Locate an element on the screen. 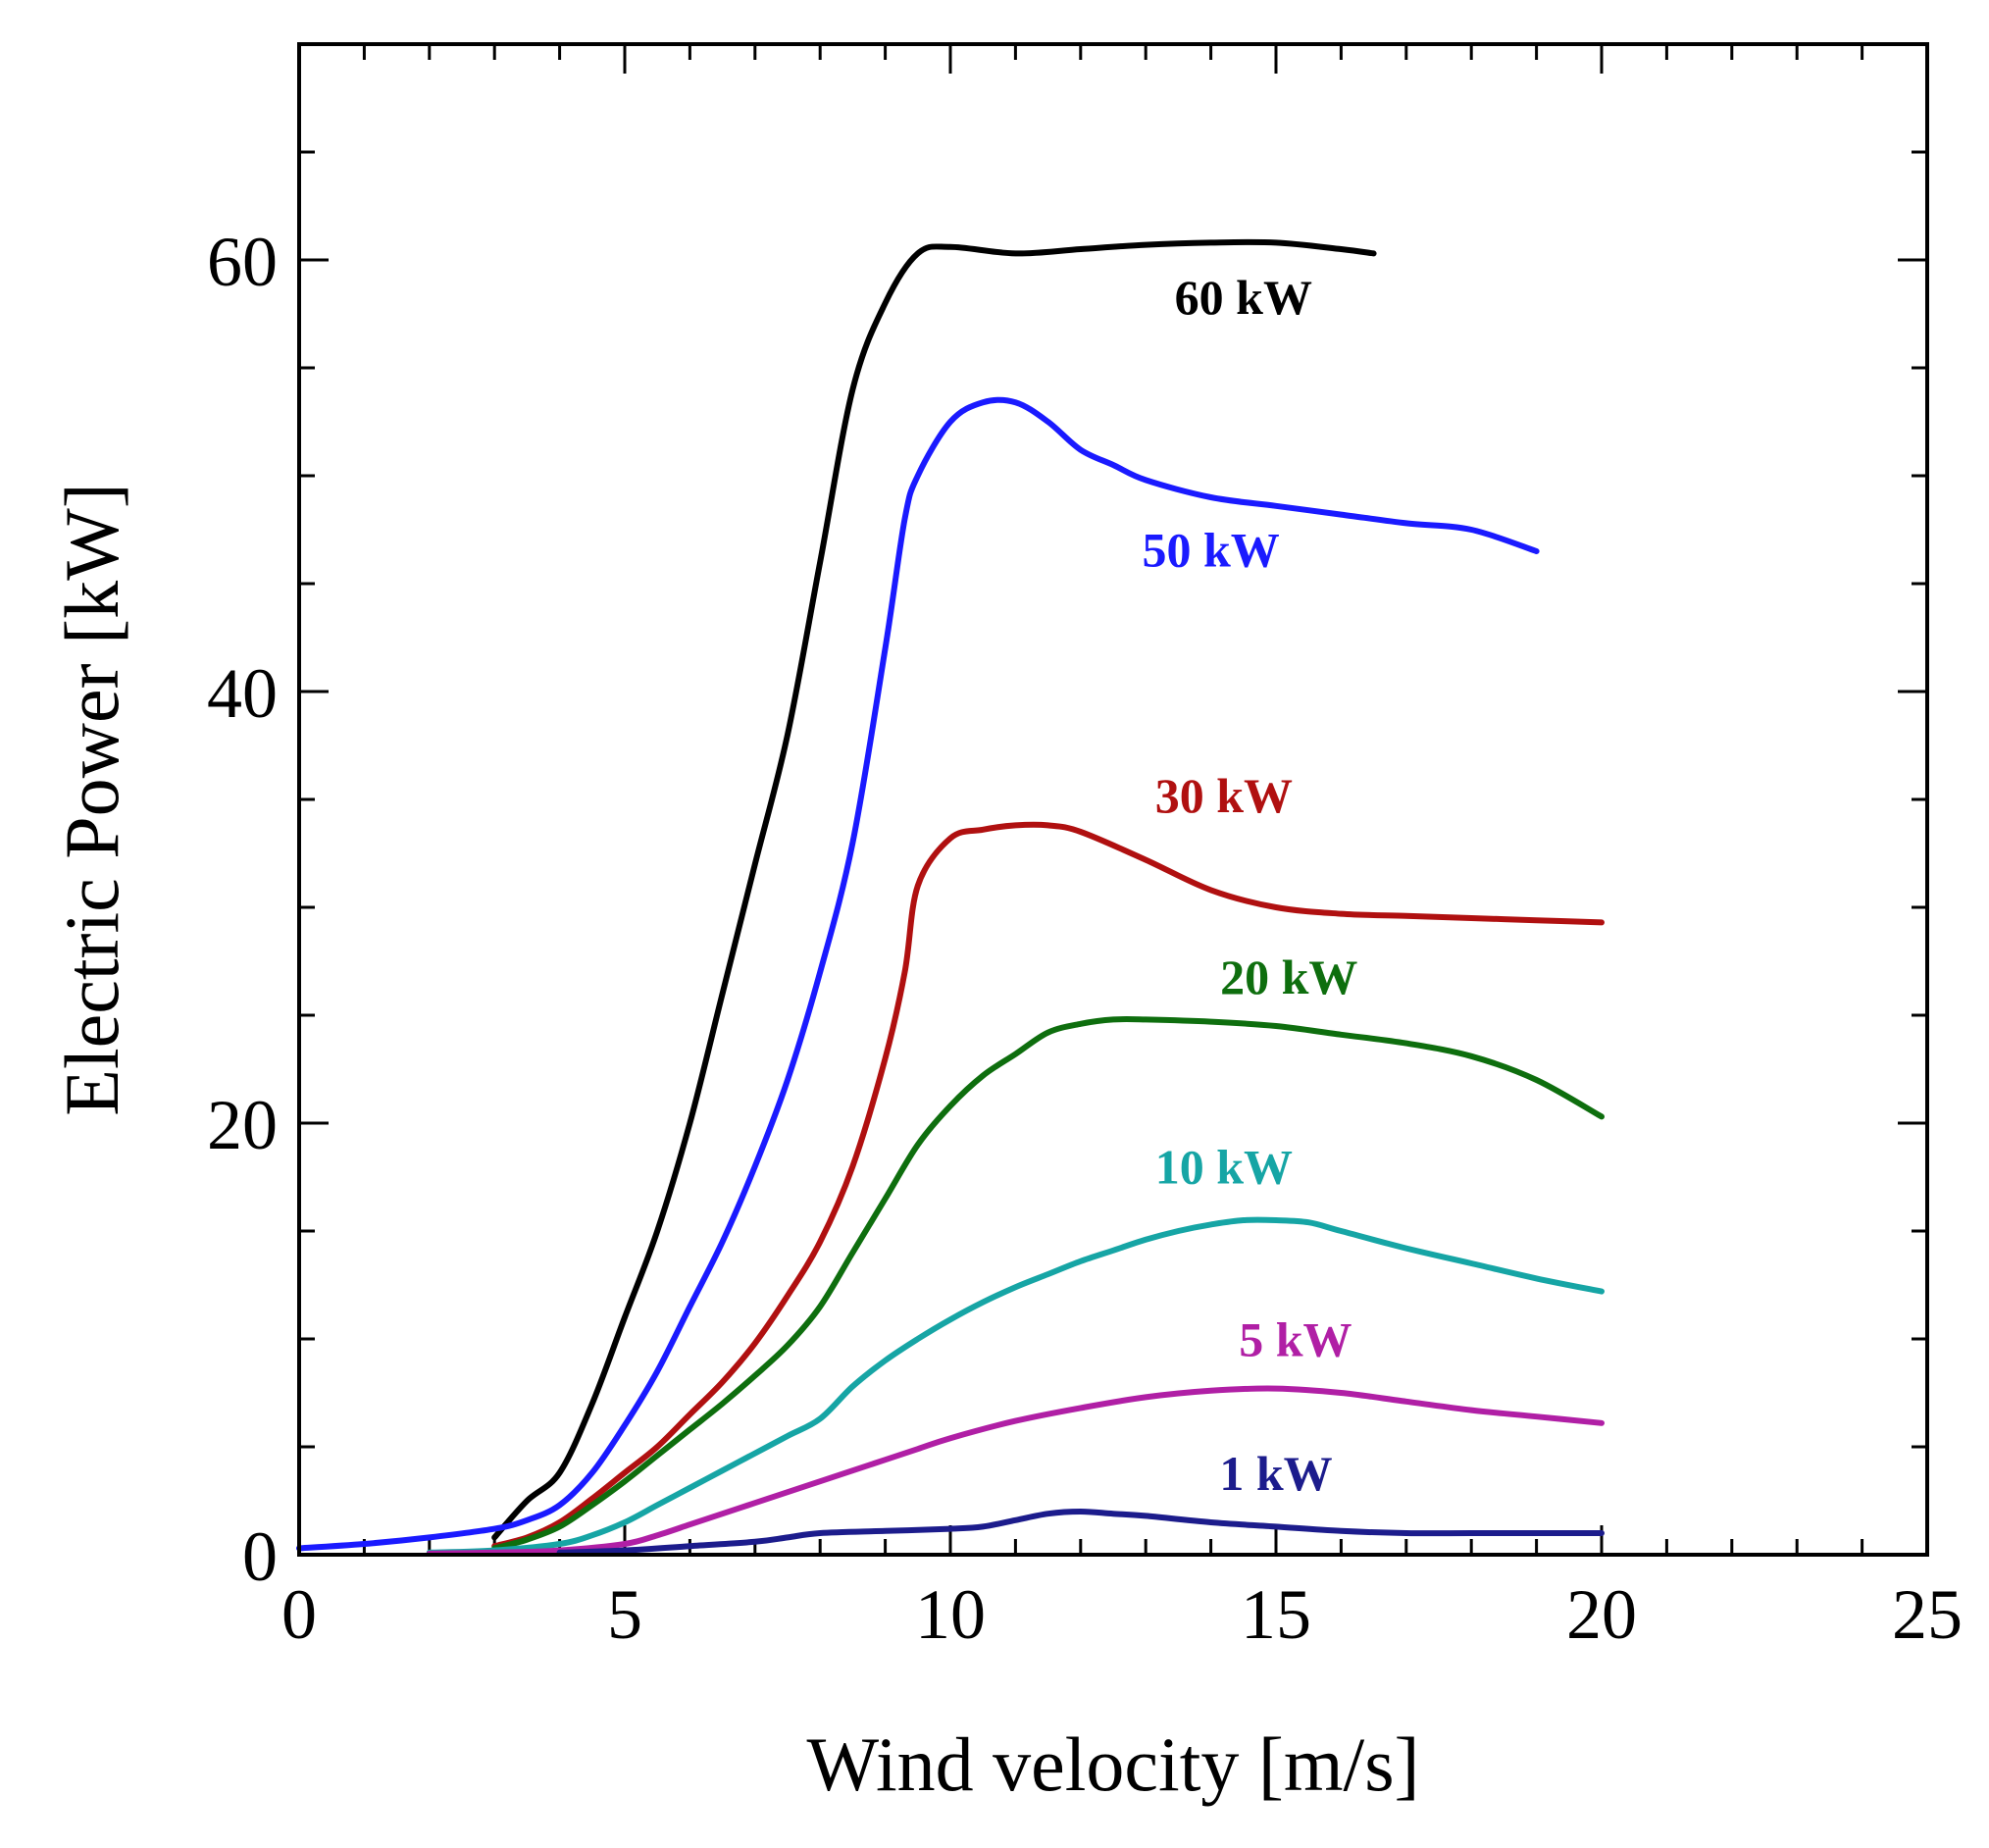 Image resolution: width=1989 pixels, height=1848 pixels. y-tick-label: 20 is located at coordinates (242, 1125).